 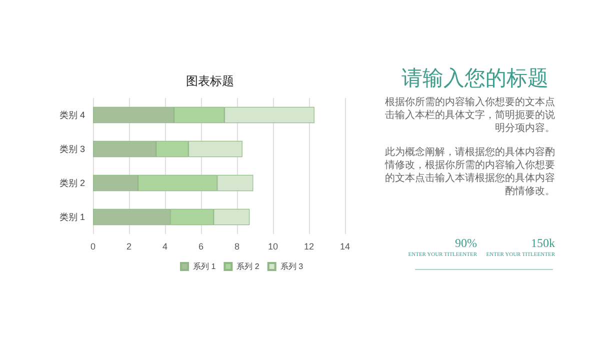 I want to click on chart-title: 图表标题, so click(x=210, y=81).